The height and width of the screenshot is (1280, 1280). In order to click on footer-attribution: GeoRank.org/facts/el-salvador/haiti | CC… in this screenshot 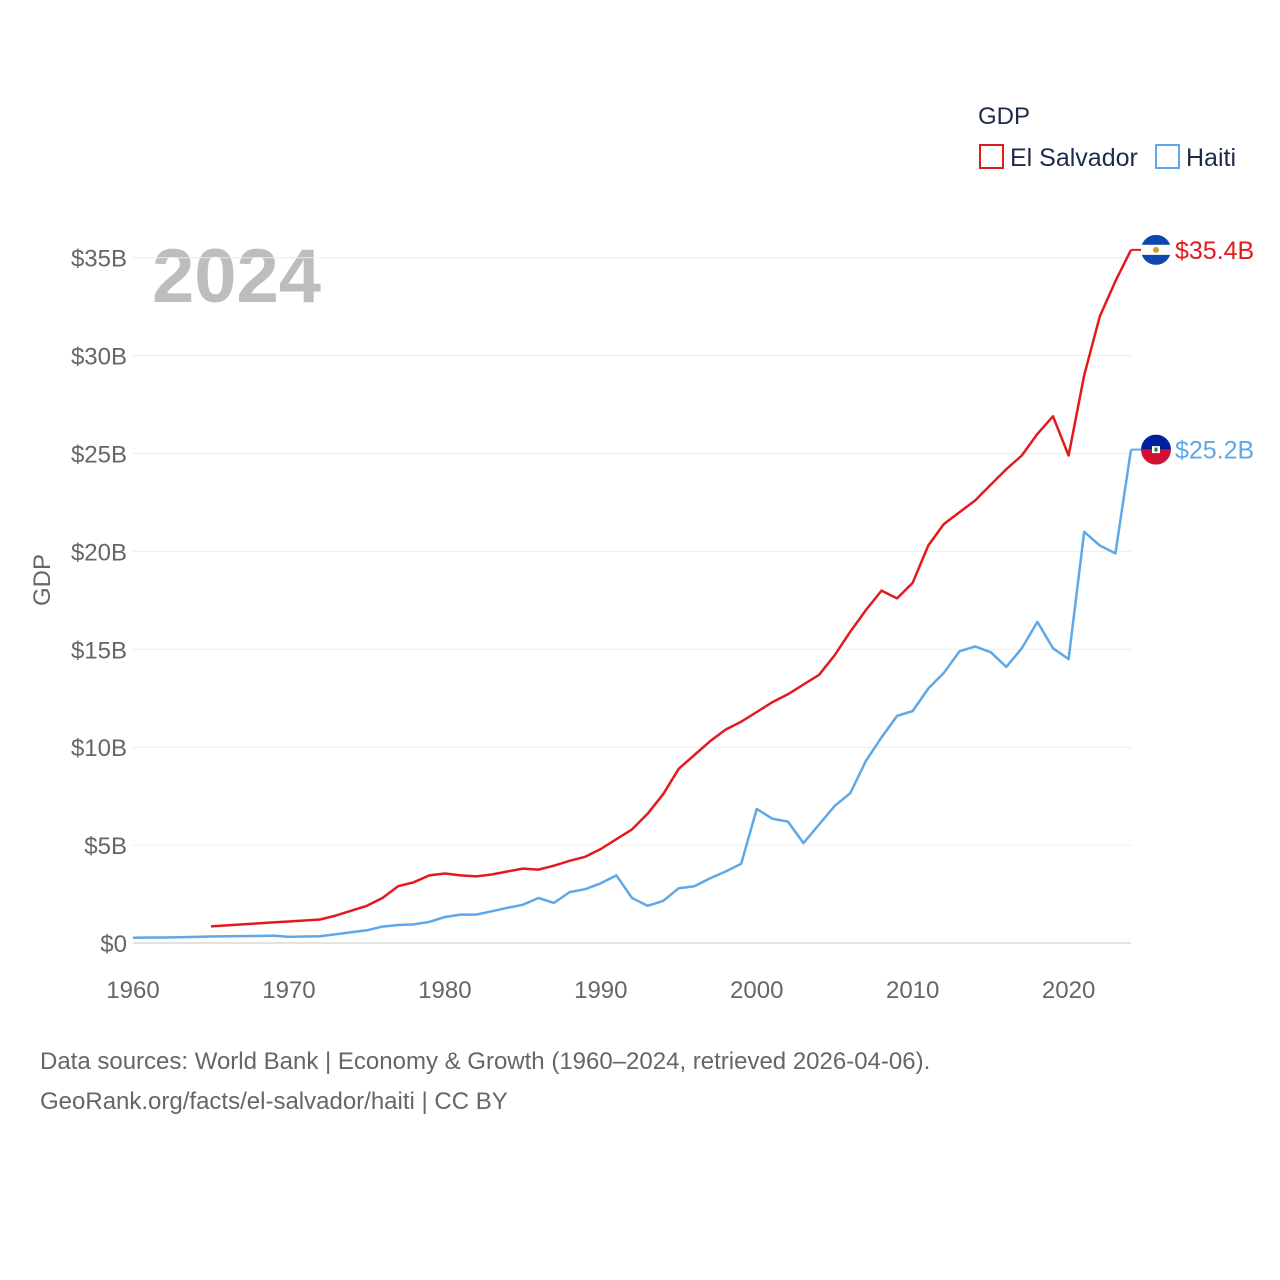, I will do `click(274, 1101)`.